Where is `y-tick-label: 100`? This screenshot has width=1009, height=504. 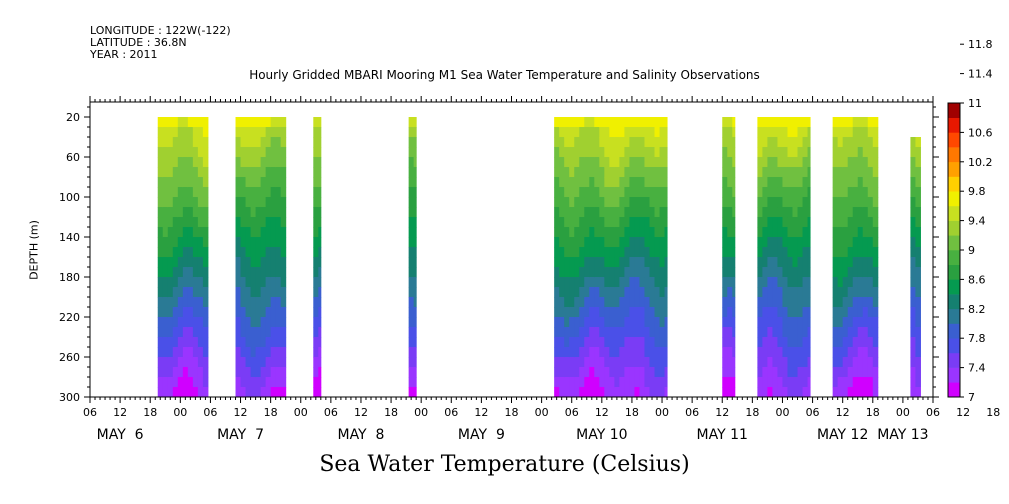
y-tick-label: 100 is located at coordinates (69, 197).